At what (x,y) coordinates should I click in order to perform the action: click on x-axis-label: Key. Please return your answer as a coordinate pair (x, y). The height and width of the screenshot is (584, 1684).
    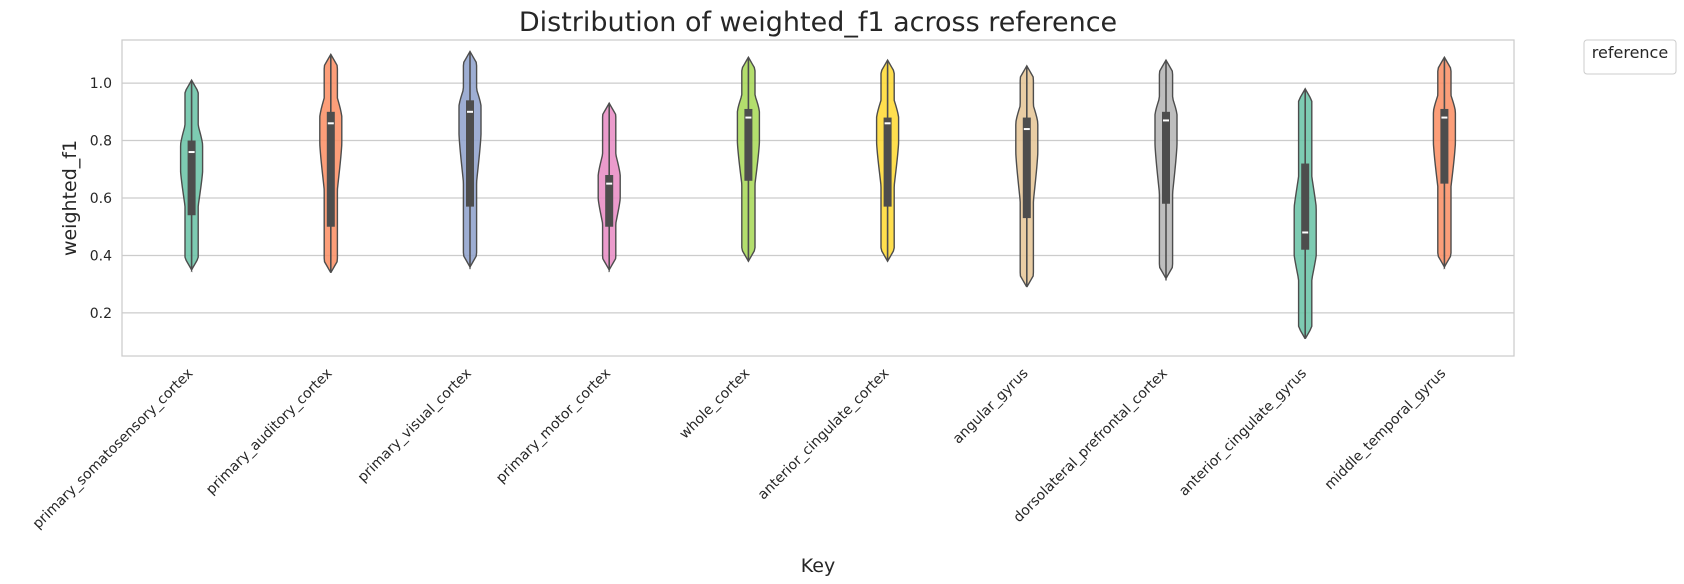
    Looking at the image, I should click on (818, 566).